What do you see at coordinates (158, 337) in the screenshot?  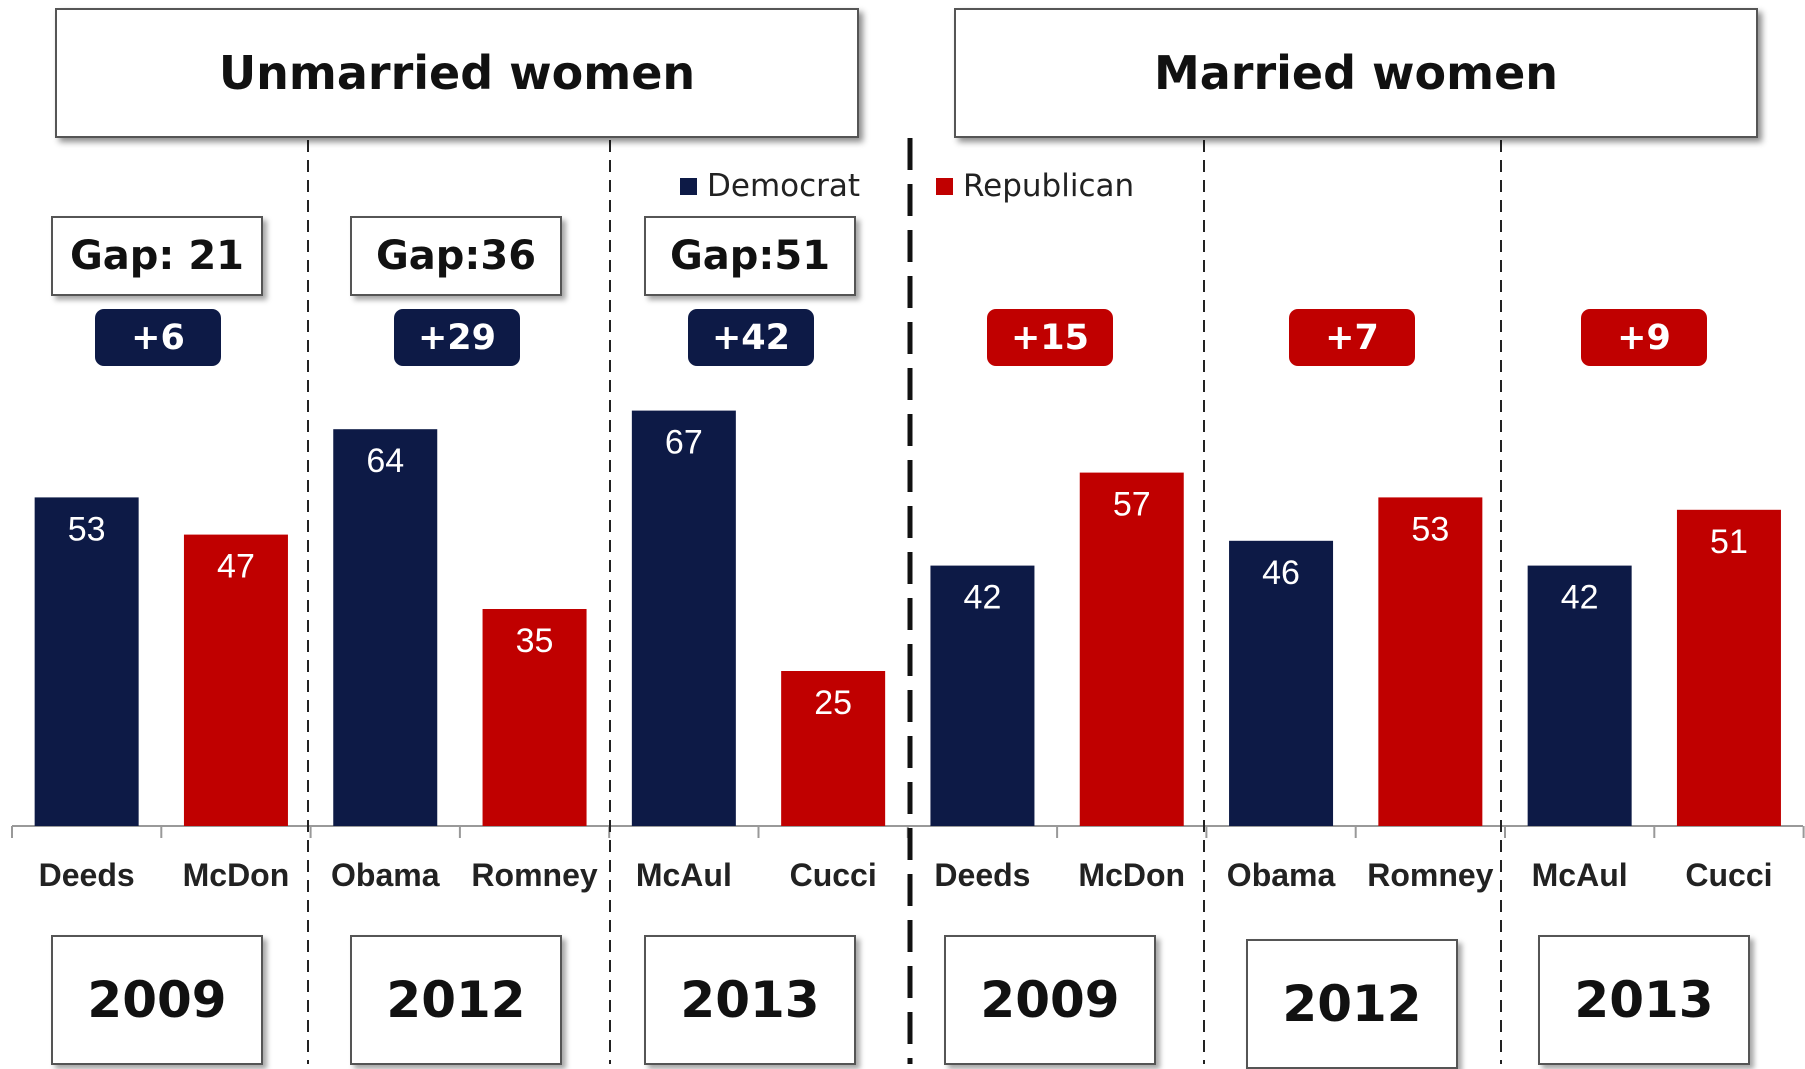 I see `margin-badge-unmarried-2009: +6` at bounding box center [158, 337].